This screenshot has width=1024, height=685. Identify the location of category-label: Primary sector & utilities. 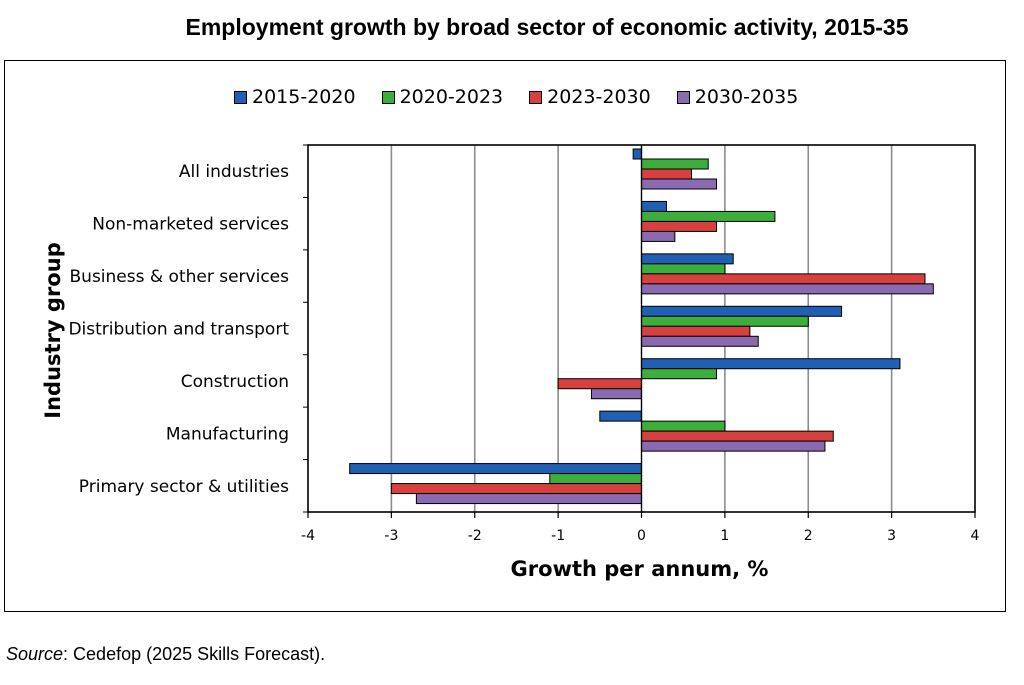
(184, 487).